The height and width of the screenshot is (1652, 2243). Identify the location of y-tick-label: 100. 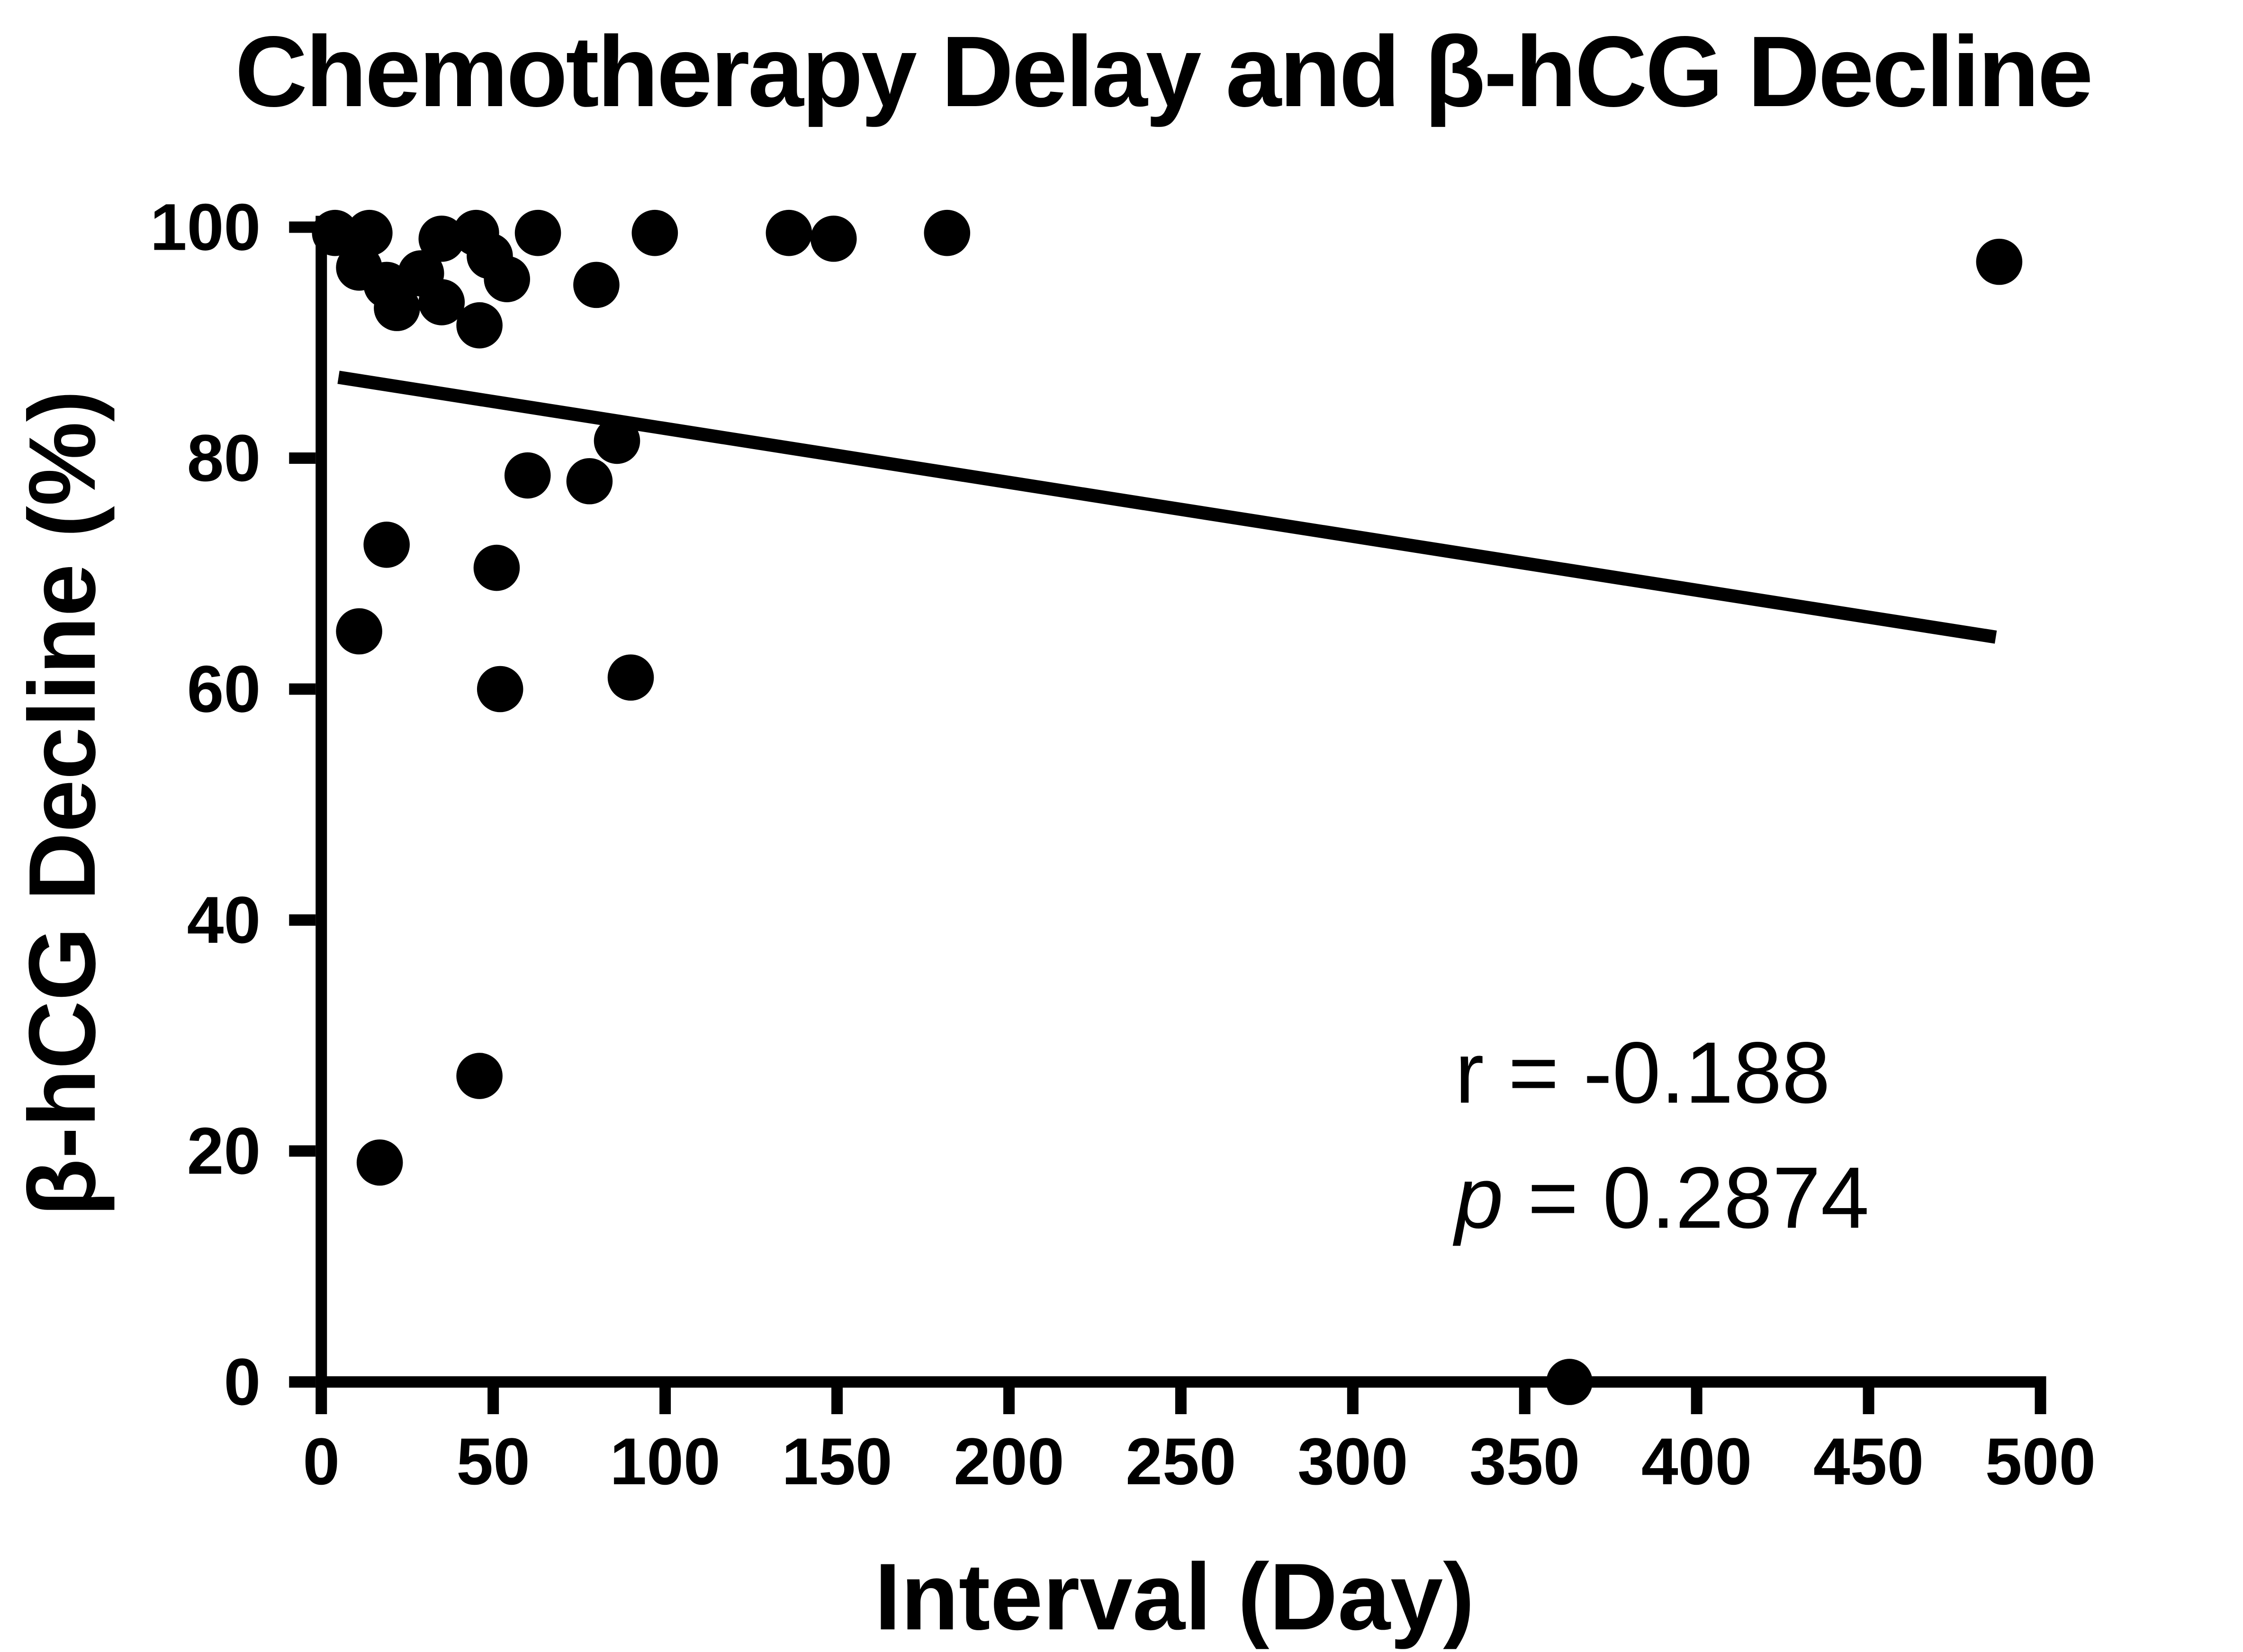
(205, 227).